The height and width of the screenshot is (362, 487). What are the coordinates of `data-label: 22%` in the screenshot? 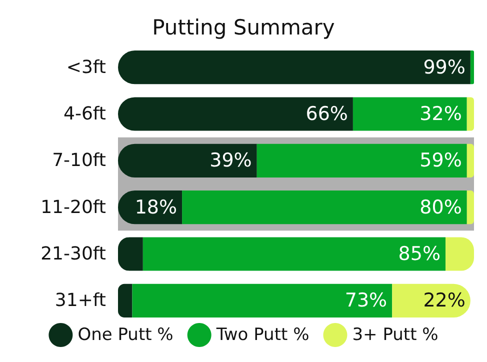 It's located at (444, 301).